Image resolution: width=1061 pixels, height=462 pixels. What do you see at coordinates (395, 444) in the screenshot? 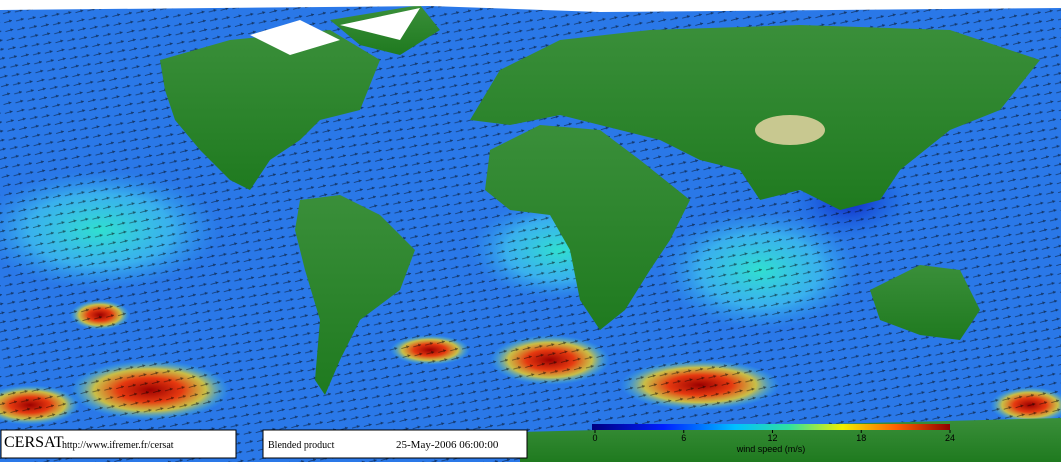
I see `info-box` at bounding box center [395, 444].